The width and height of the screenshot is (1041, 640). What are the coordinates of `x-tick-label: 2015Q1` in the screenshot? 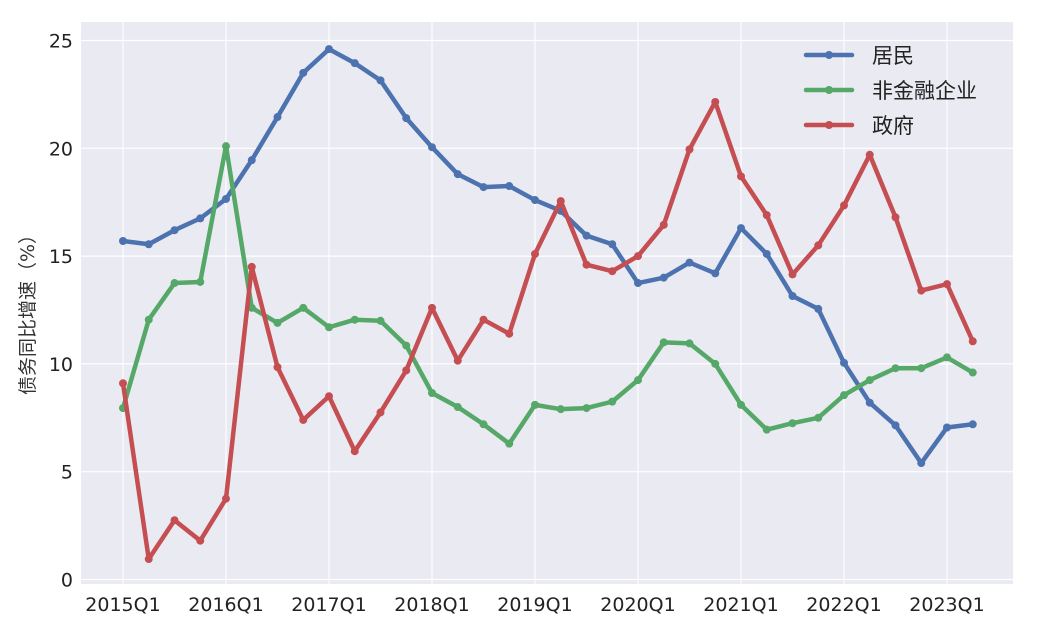 It's located at (122, 605).